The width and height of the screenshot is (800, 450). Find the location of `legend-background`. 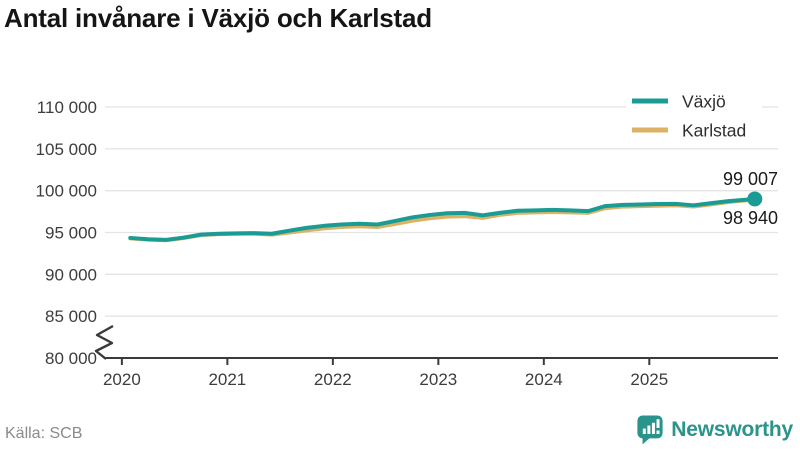

legend-background is located at coordinates (694, 116).